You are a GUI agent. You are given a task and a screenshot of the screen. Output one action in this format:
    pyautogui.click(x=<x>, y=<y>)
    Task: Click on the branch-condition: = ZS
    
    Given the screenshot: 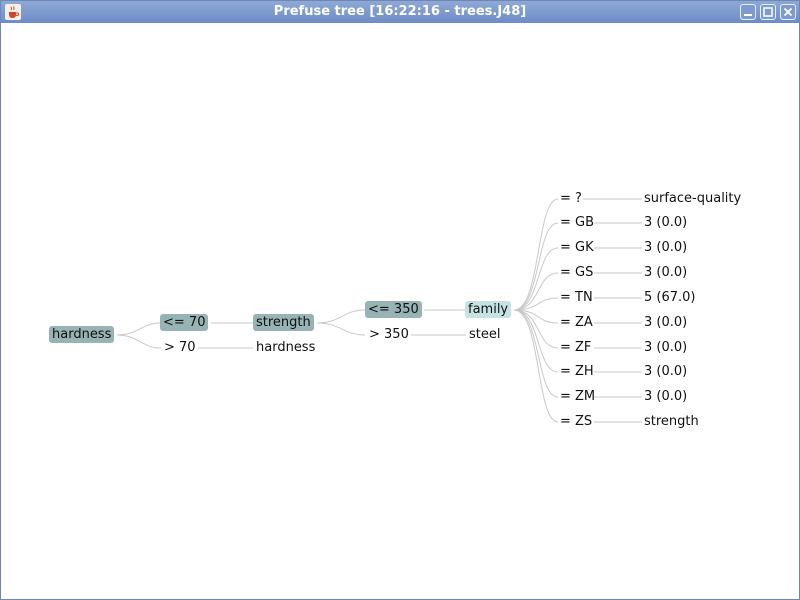 What is the action you would take?
    pyautogui.click(x=576, y=421)
    